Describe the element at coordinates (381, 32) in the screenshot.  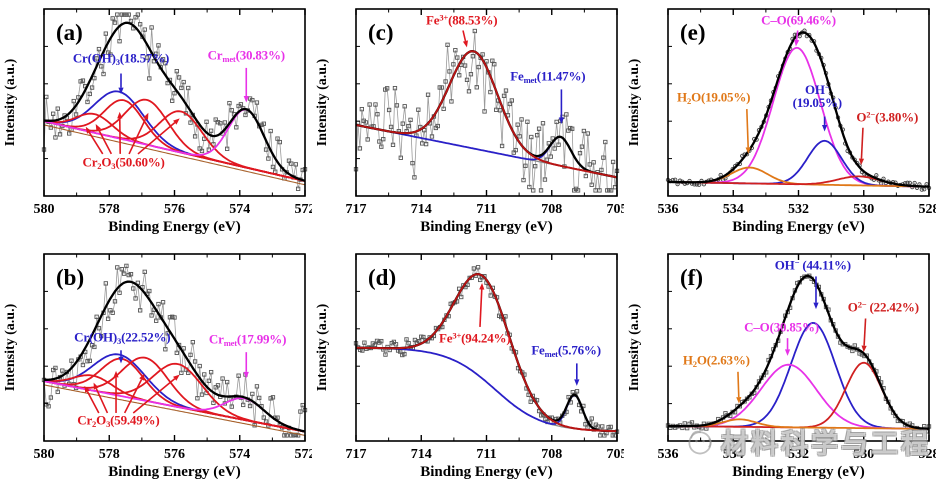
I see `panel-letter: (c)` at that location.